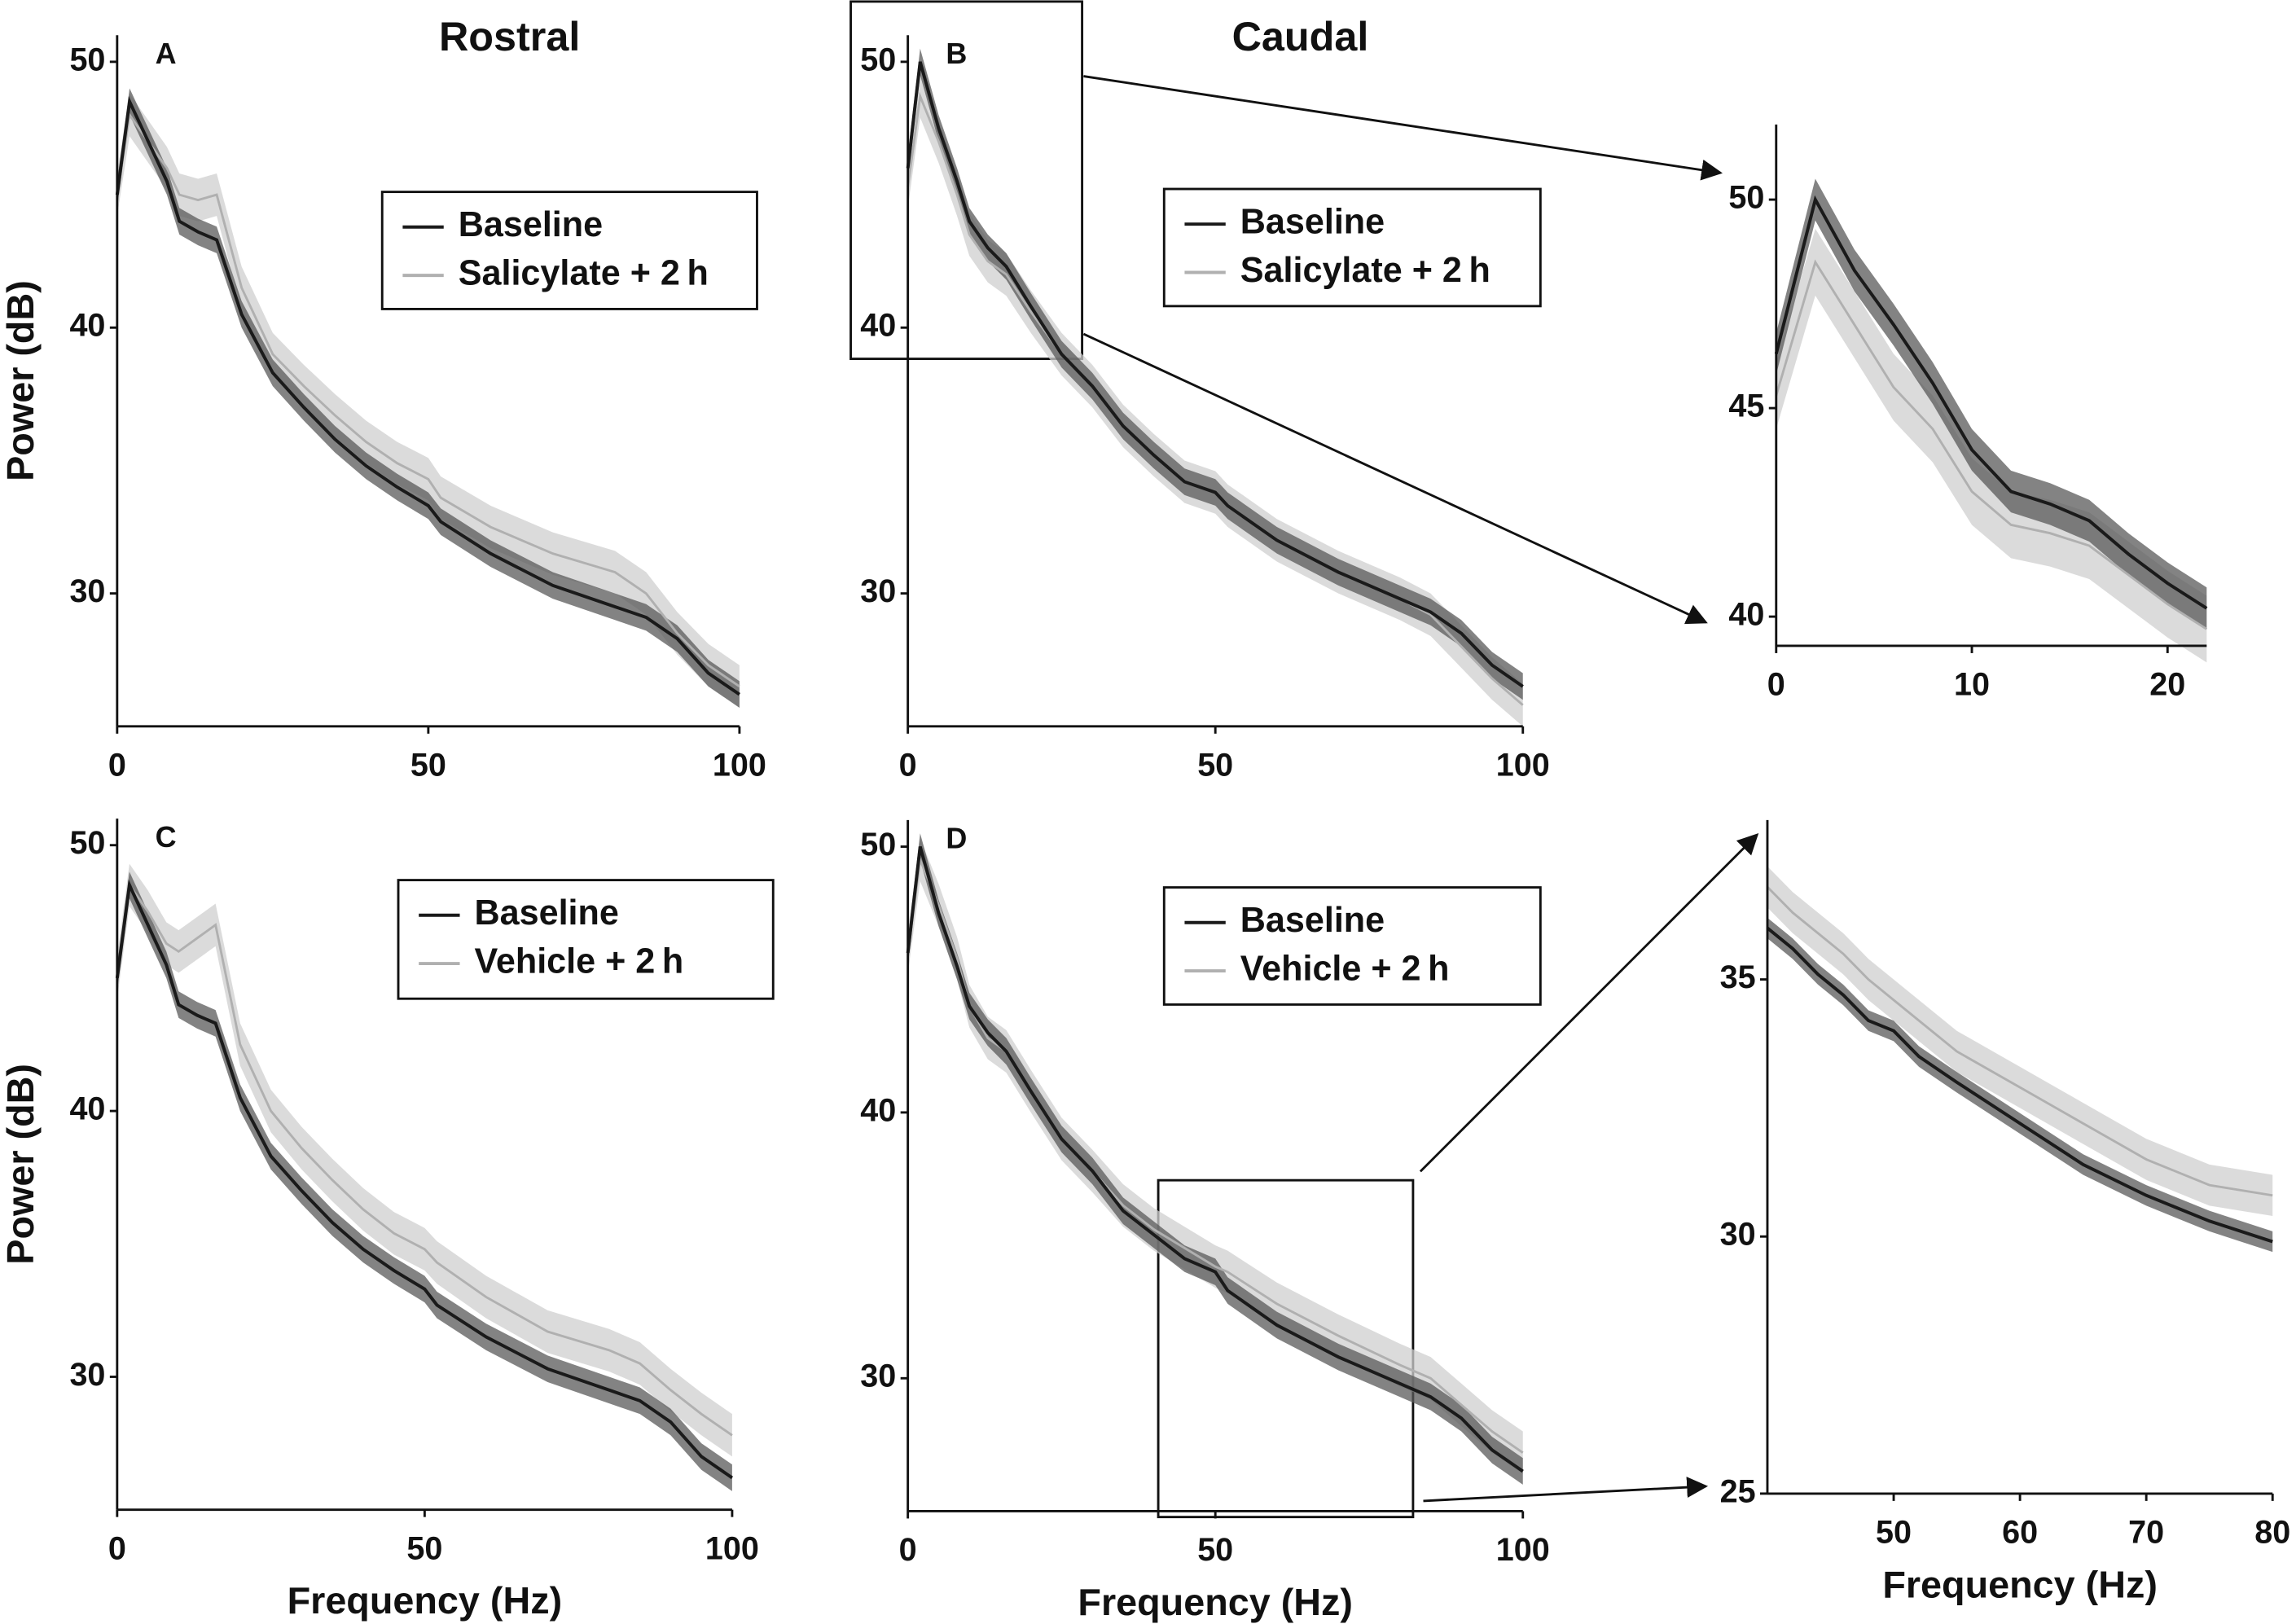 This screenshot has height=1624, width=2296. I want to click on x-tick-label: 80, so click(2272, 1533).